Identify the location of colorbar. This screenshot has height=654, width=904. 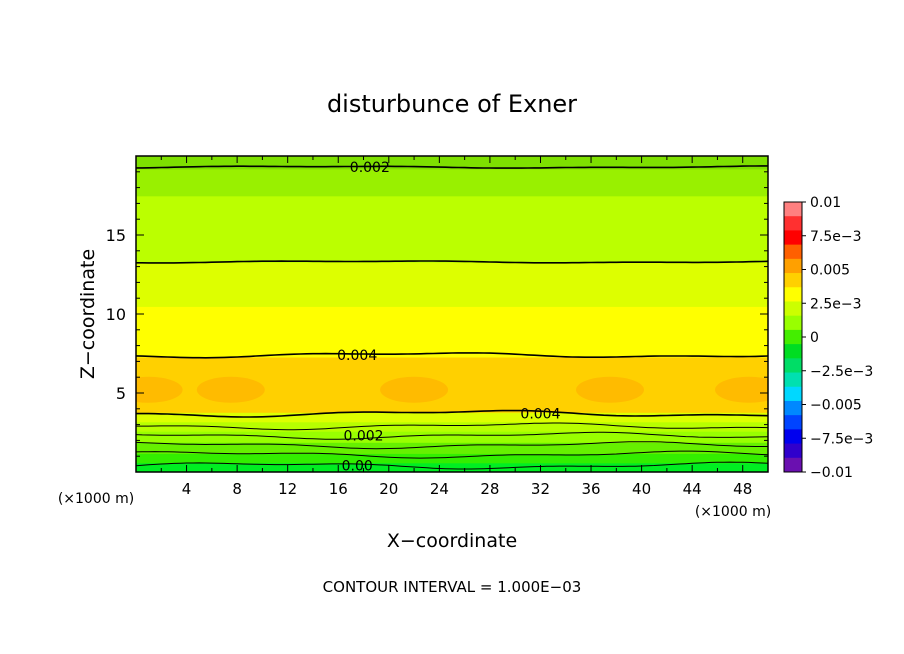
(793, 337).